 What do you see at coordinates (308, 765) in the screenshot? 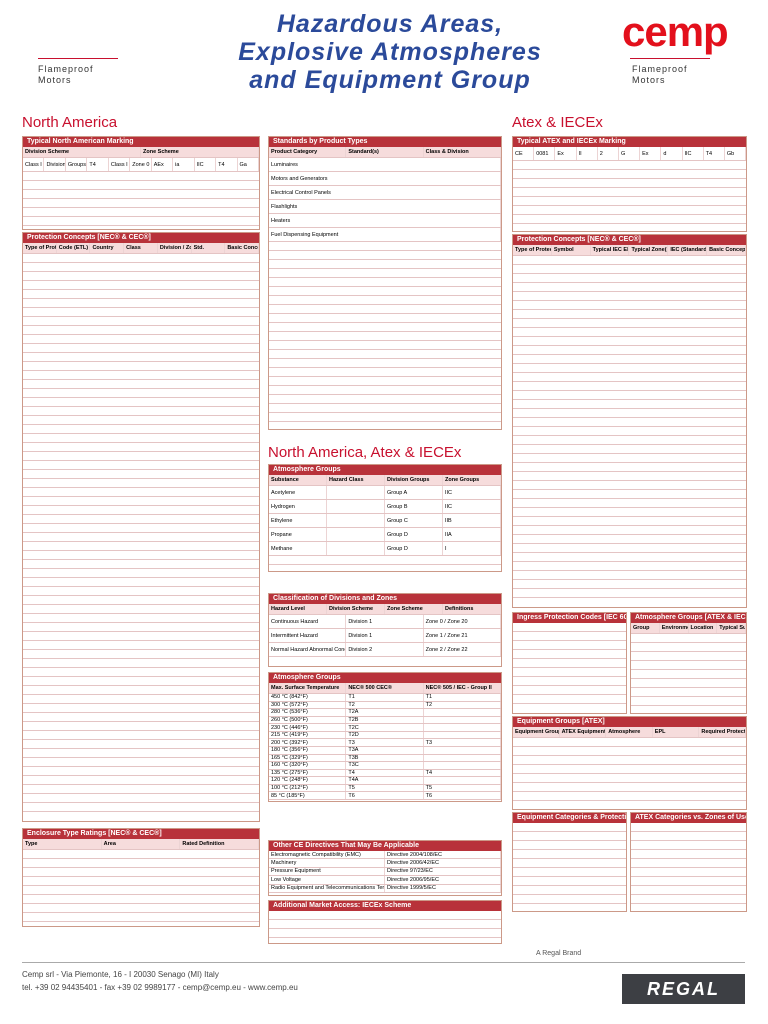
I see `table-cell: 160 °C (320°F)` at bounding box center [308, 765].